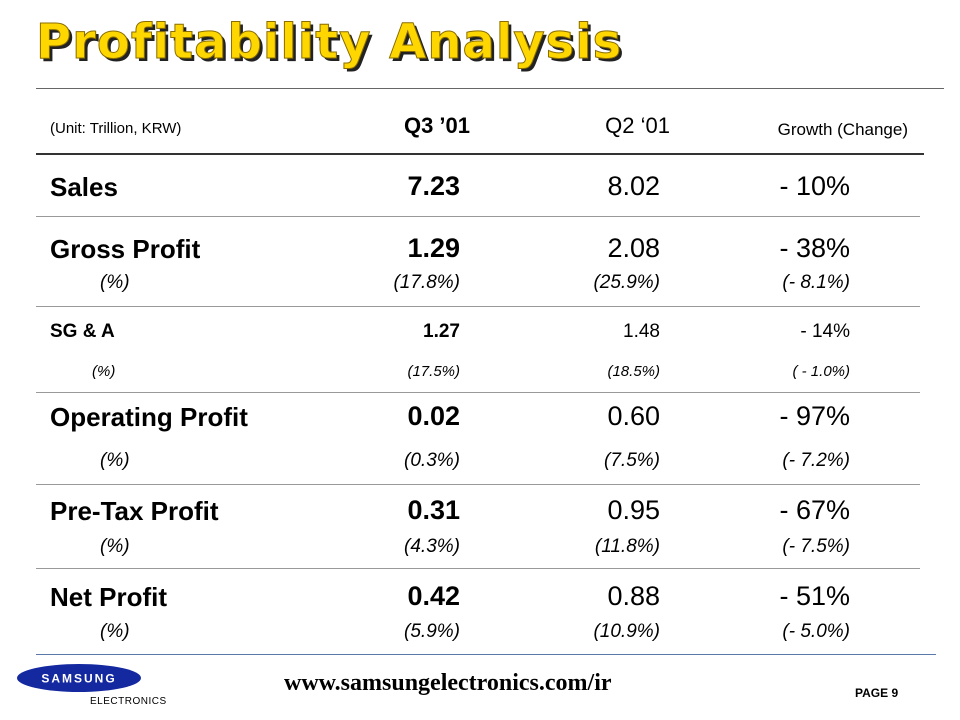 This screenshot has height=720, width=960. Describe the element at coordinates (490, 88) in the screenshot. I see `title-divider` at that location.